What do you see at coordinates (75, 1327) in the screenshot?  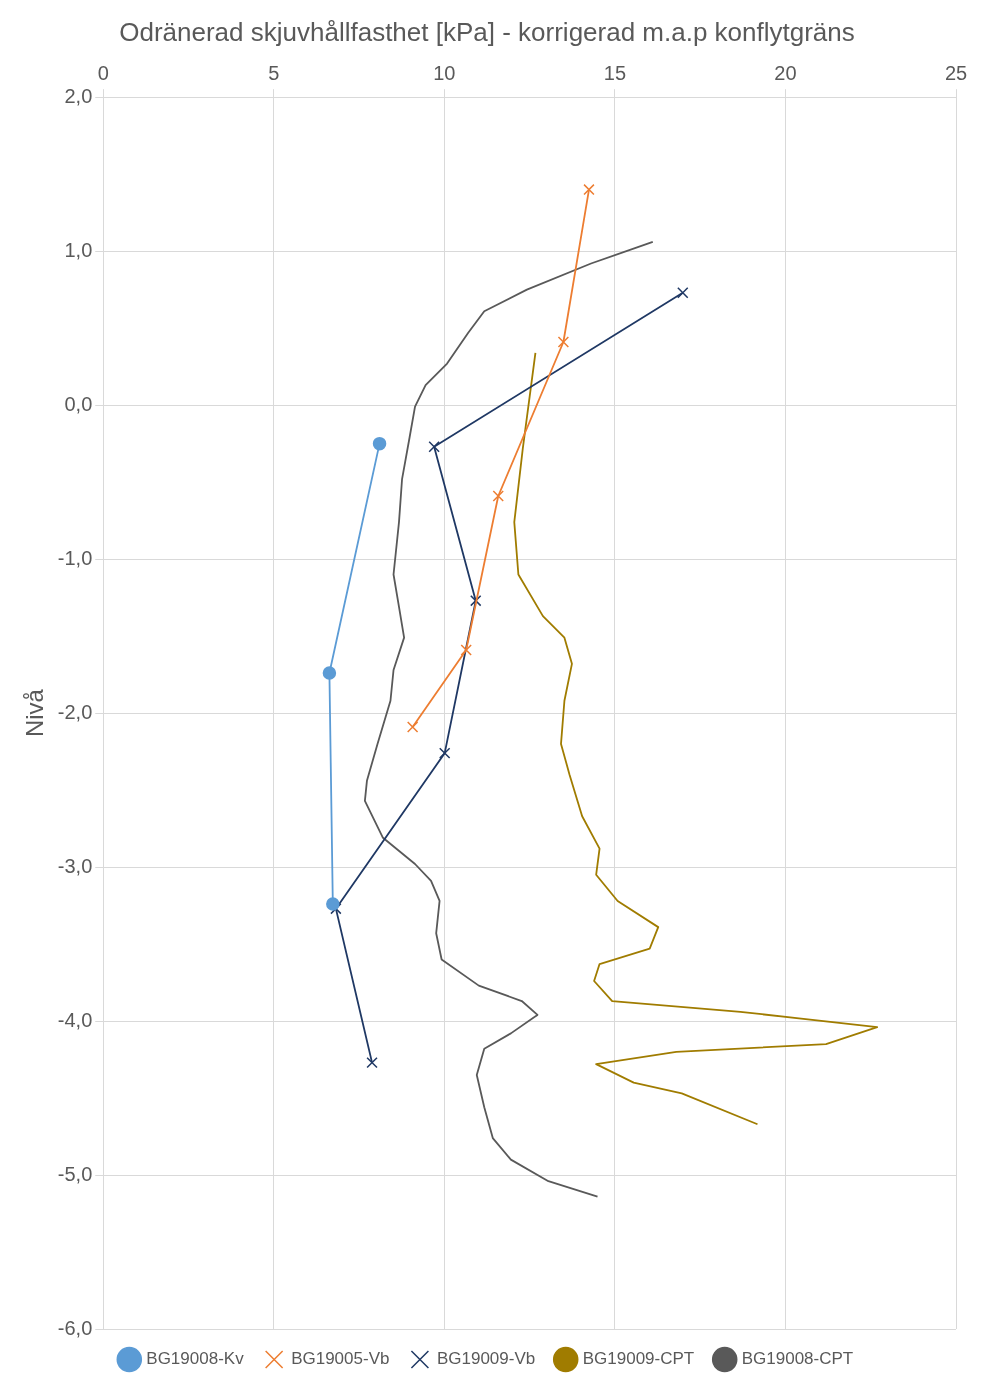 I see `y-tick-label: -6,0` at bounding box center [75, 1327].